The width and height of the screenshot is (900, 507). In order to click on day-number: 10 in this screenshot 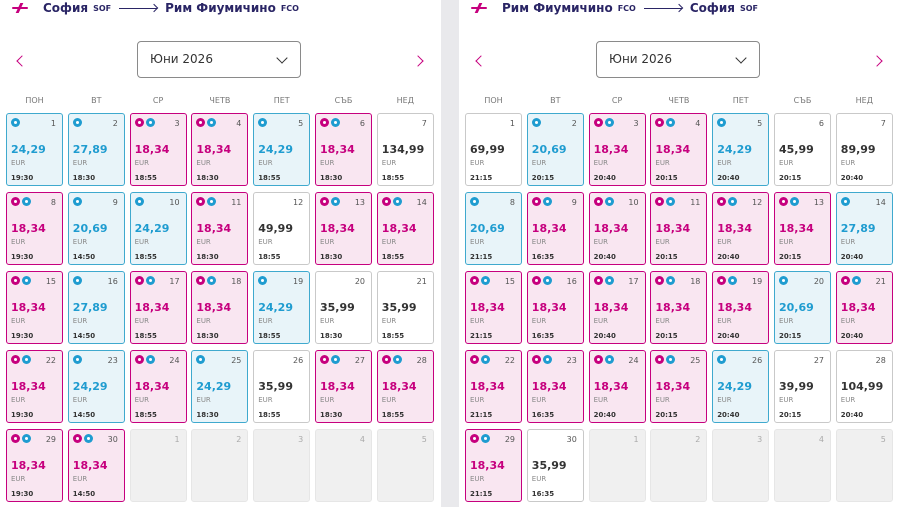, I will do `click(174, 202)`.